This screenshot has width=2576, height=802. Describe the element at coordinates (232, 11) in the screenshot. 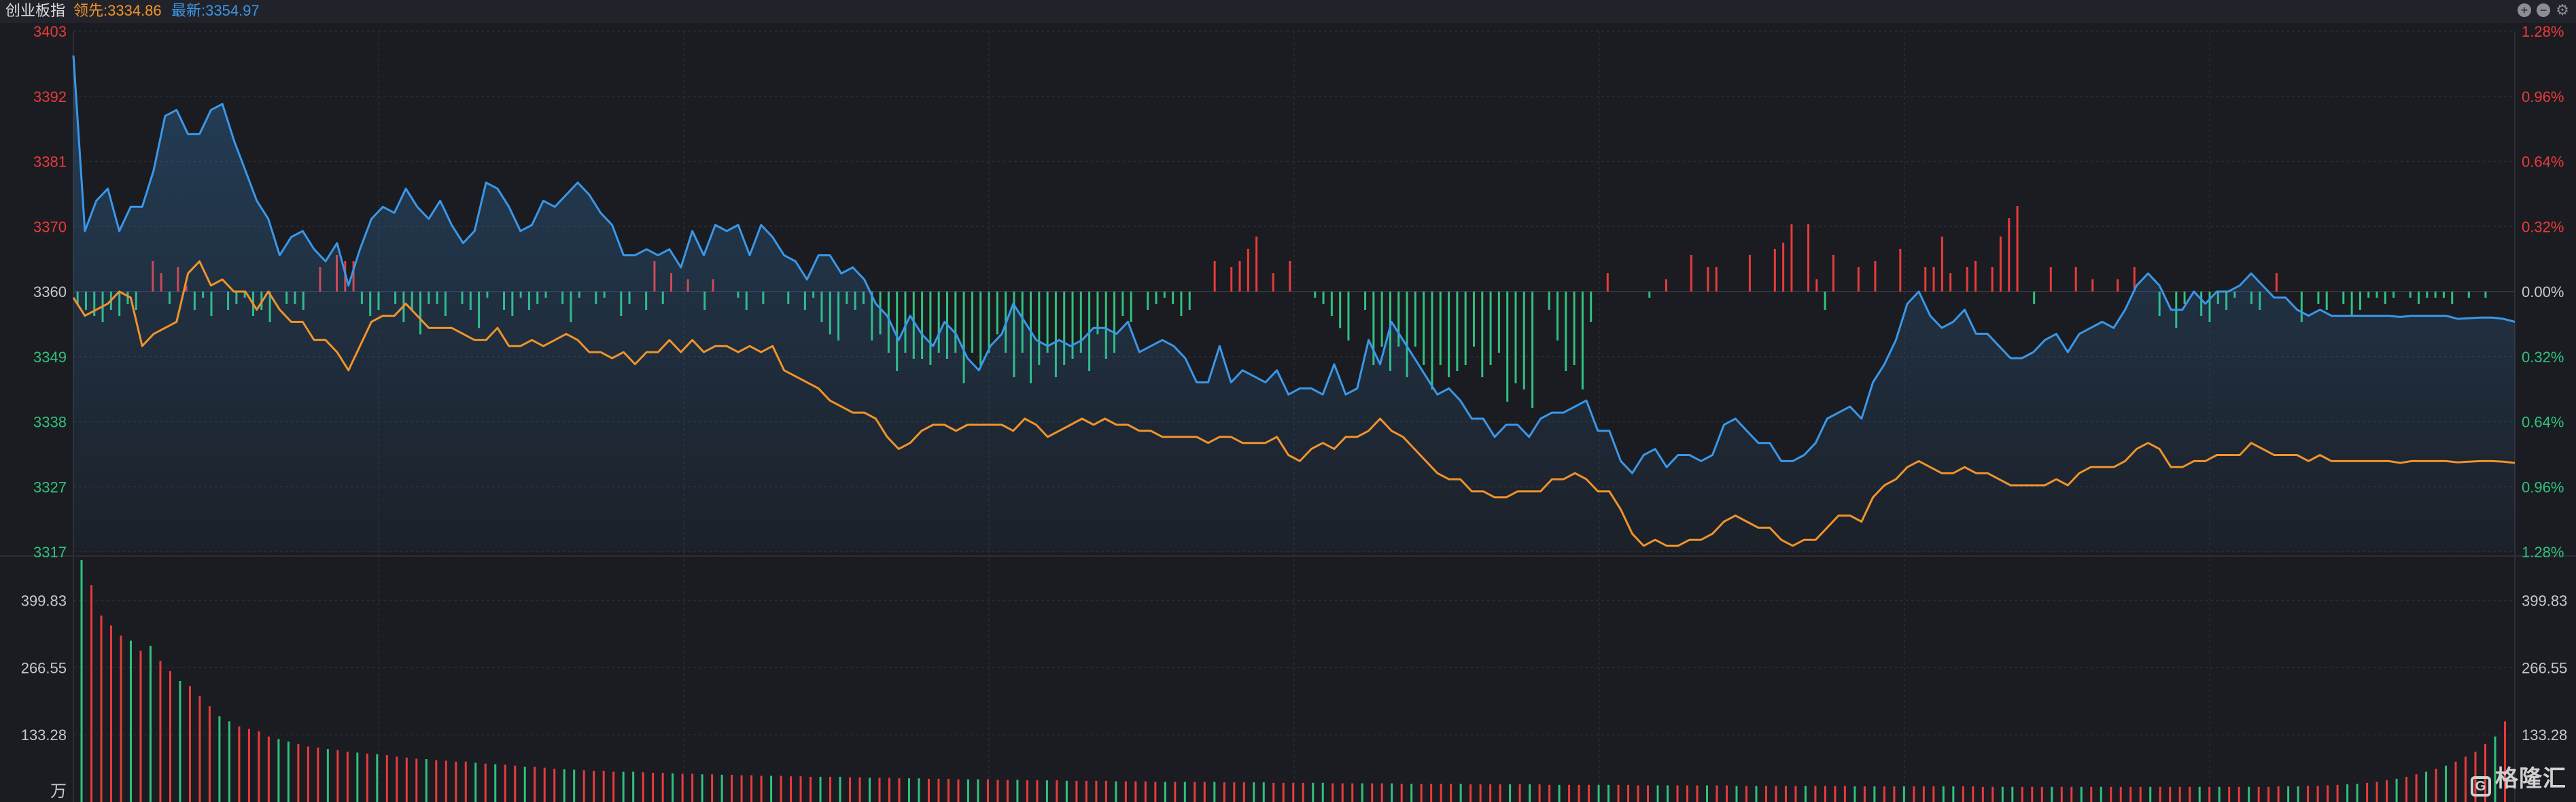

I see `latest-value: 3354.97` at that location.